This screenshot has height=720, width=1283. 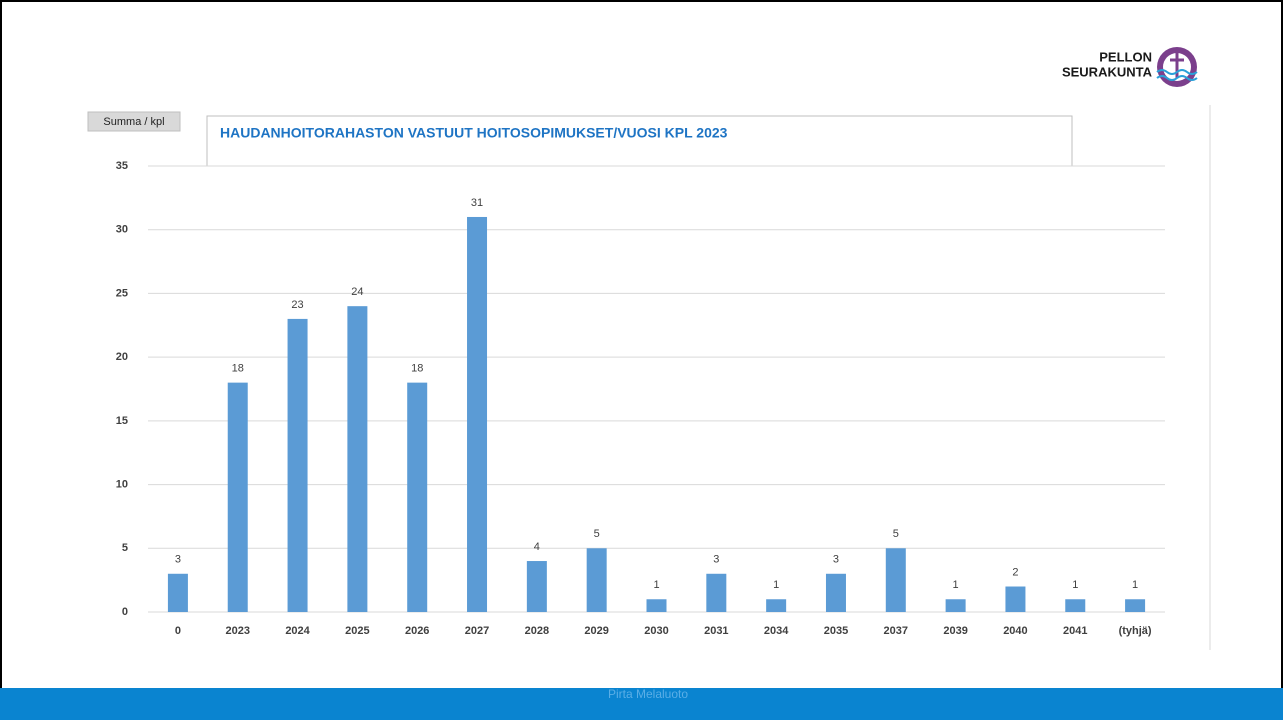 I want to click on y-tick-label: 25, so click(x=122, y=293).